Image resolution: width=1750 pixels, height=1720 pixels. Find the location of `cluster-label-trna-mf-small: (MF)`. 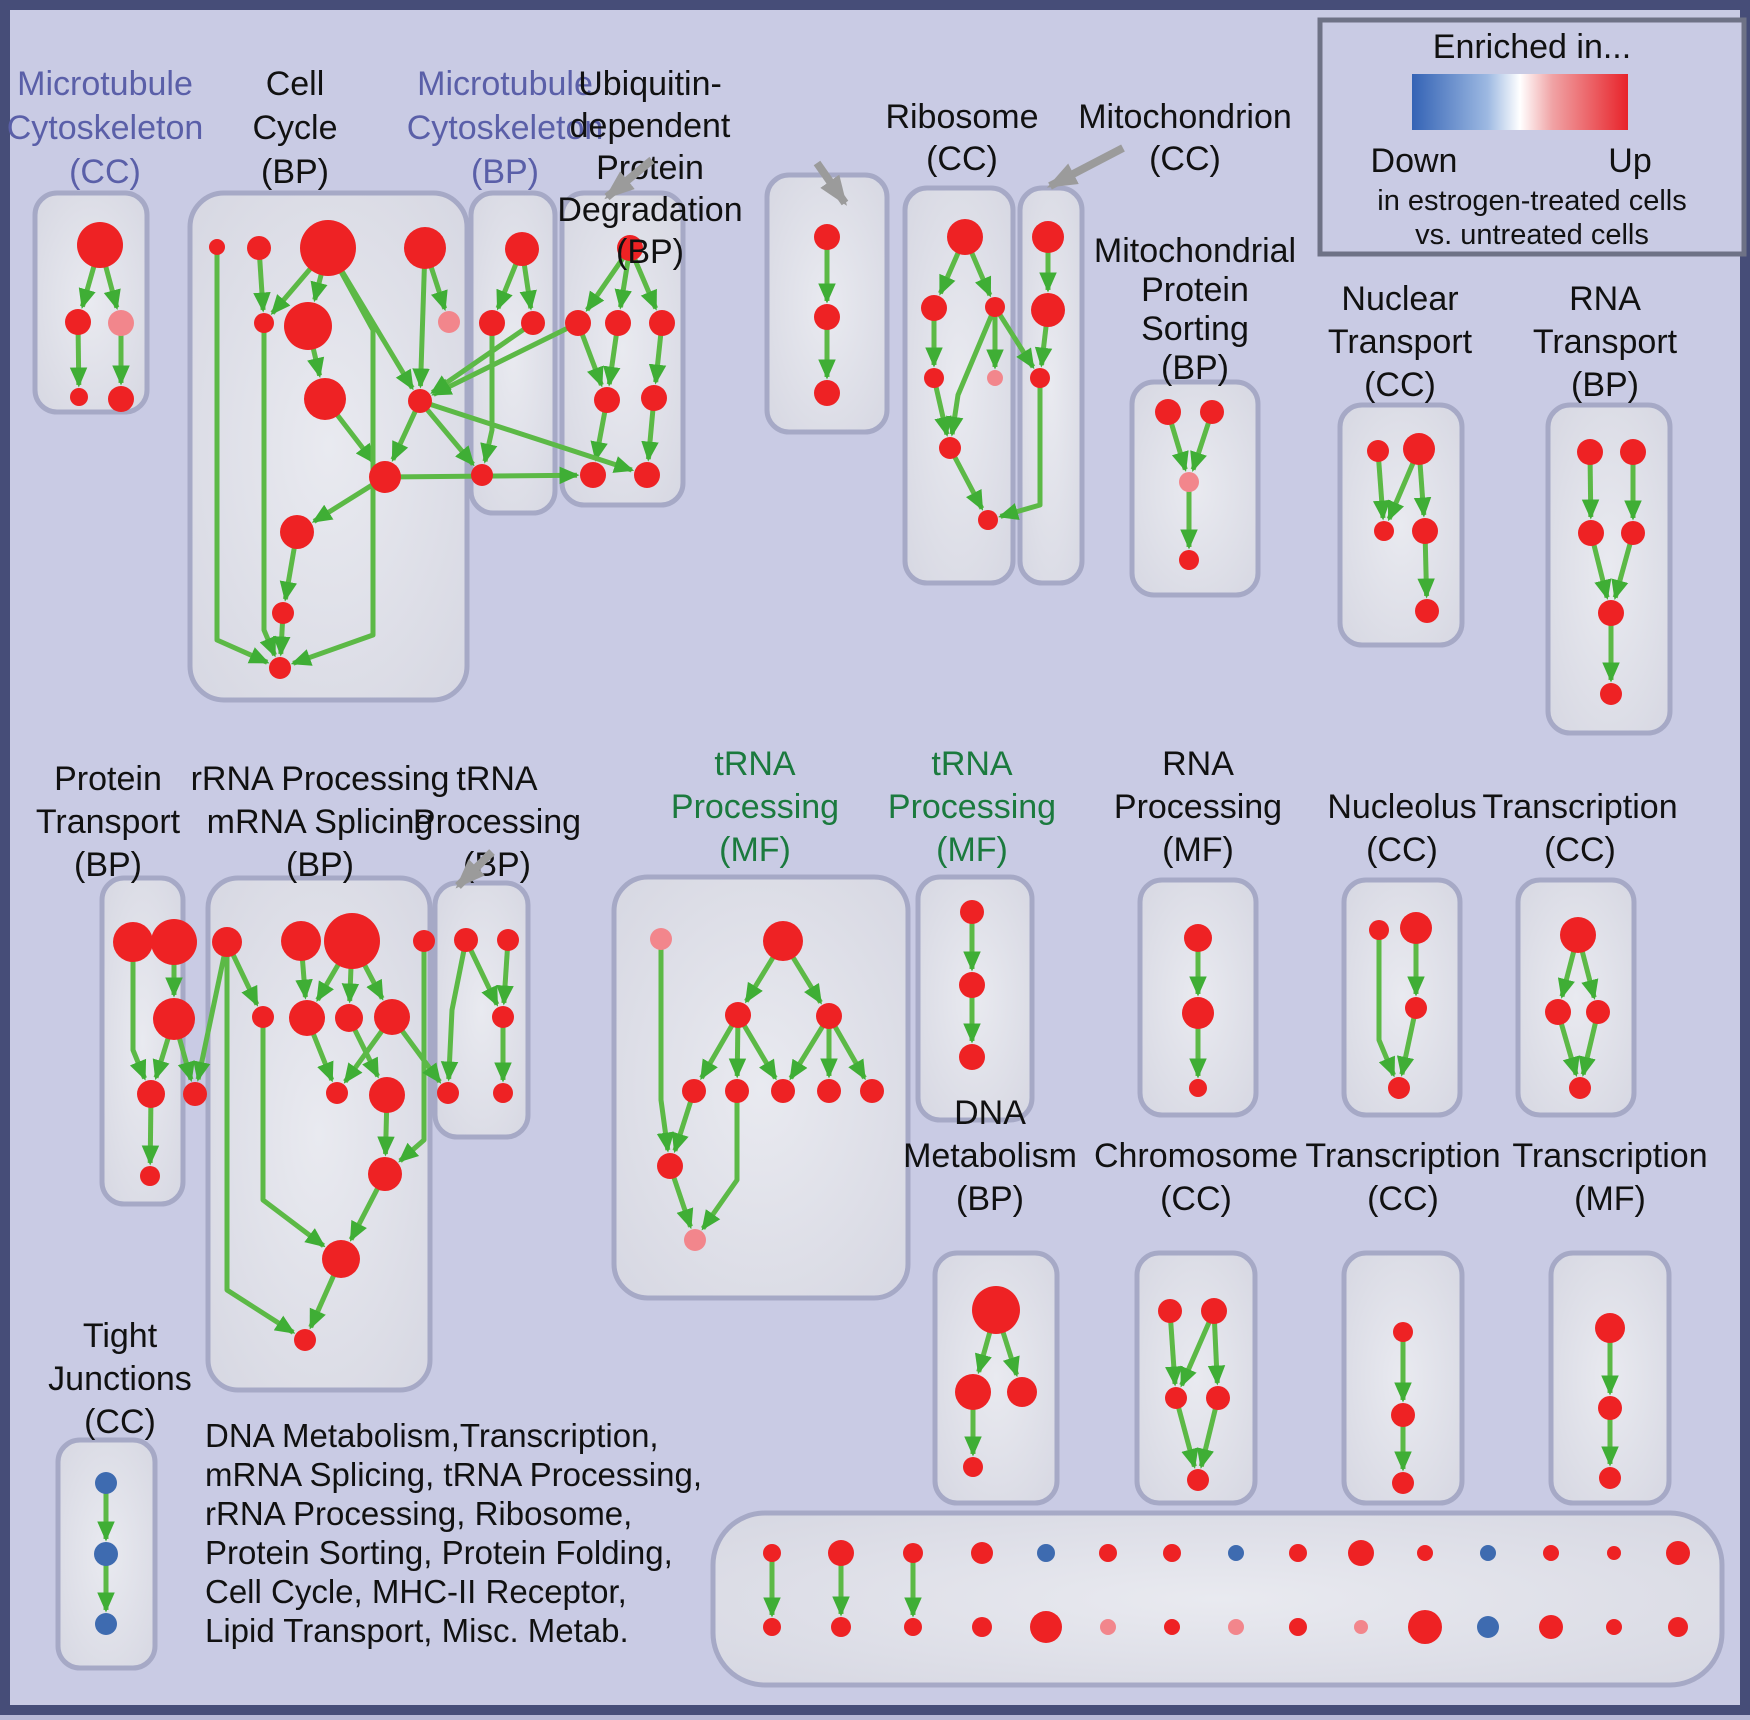

cluster-label-trna-mf-small: (MF) is located at coordinates (972, 850).